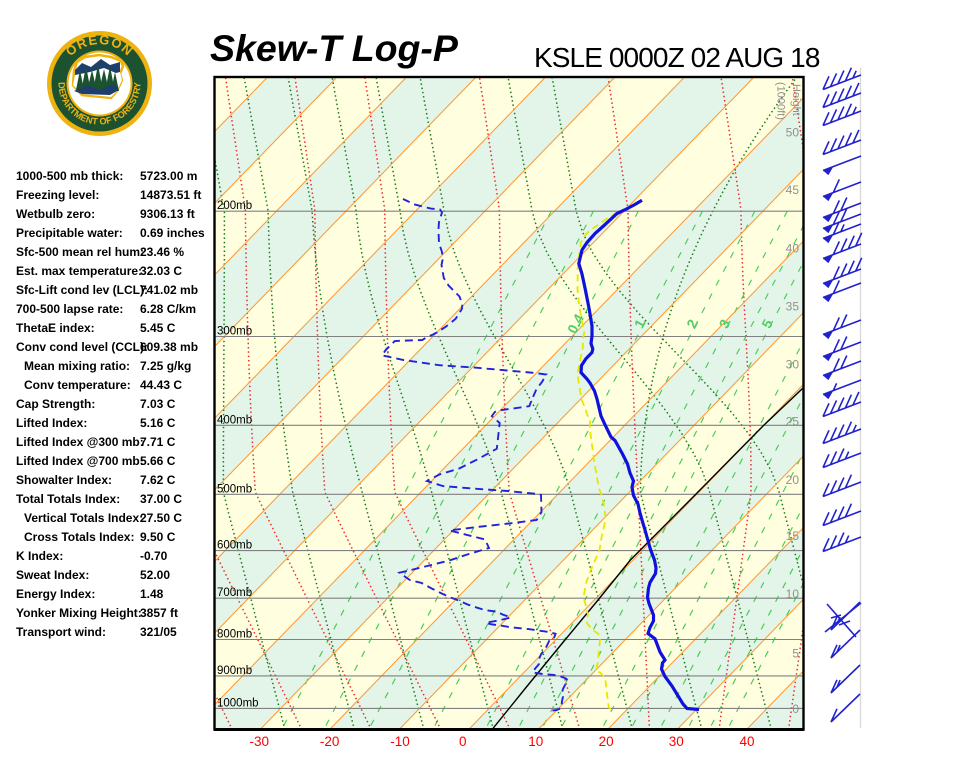 The width and height of the screenshot is (960, 768). I want to click on svg-text: 900mb, so click(234, 671).